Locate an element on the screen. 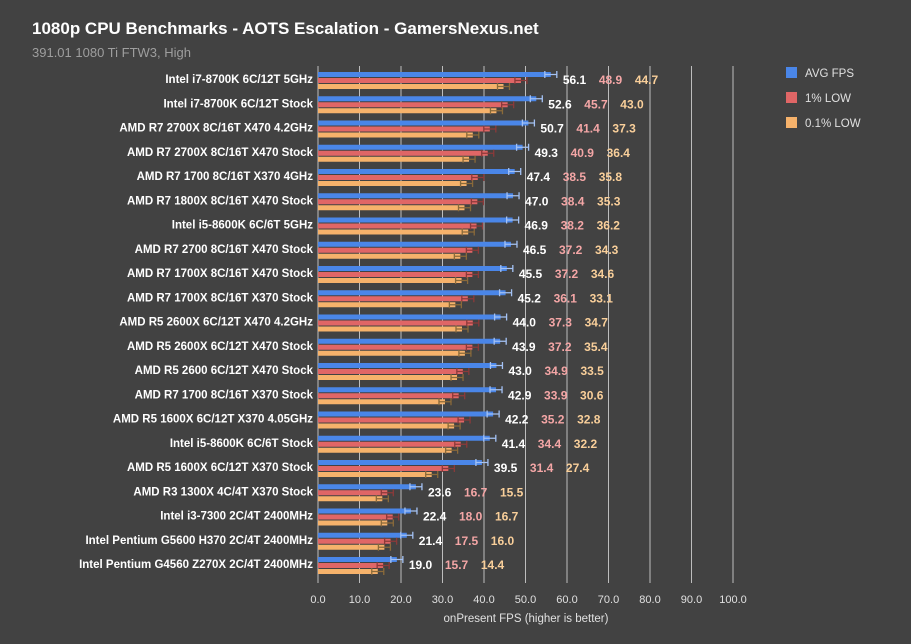  data-label: 31.4 is located at coordinates (542, 468).